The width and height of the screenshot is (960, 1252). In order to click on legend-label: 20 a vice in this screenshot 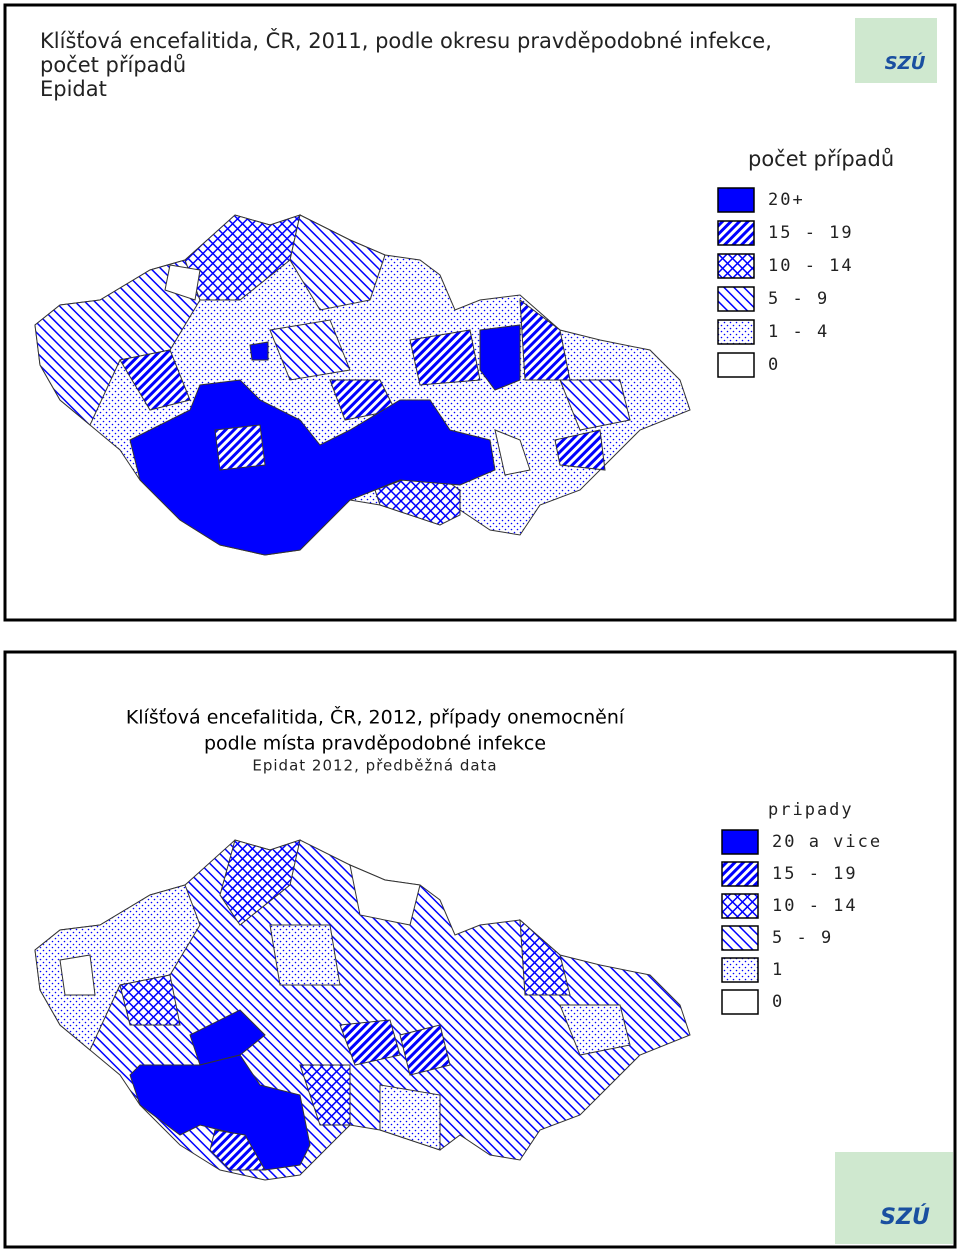, I will do `click(827, 842)`.